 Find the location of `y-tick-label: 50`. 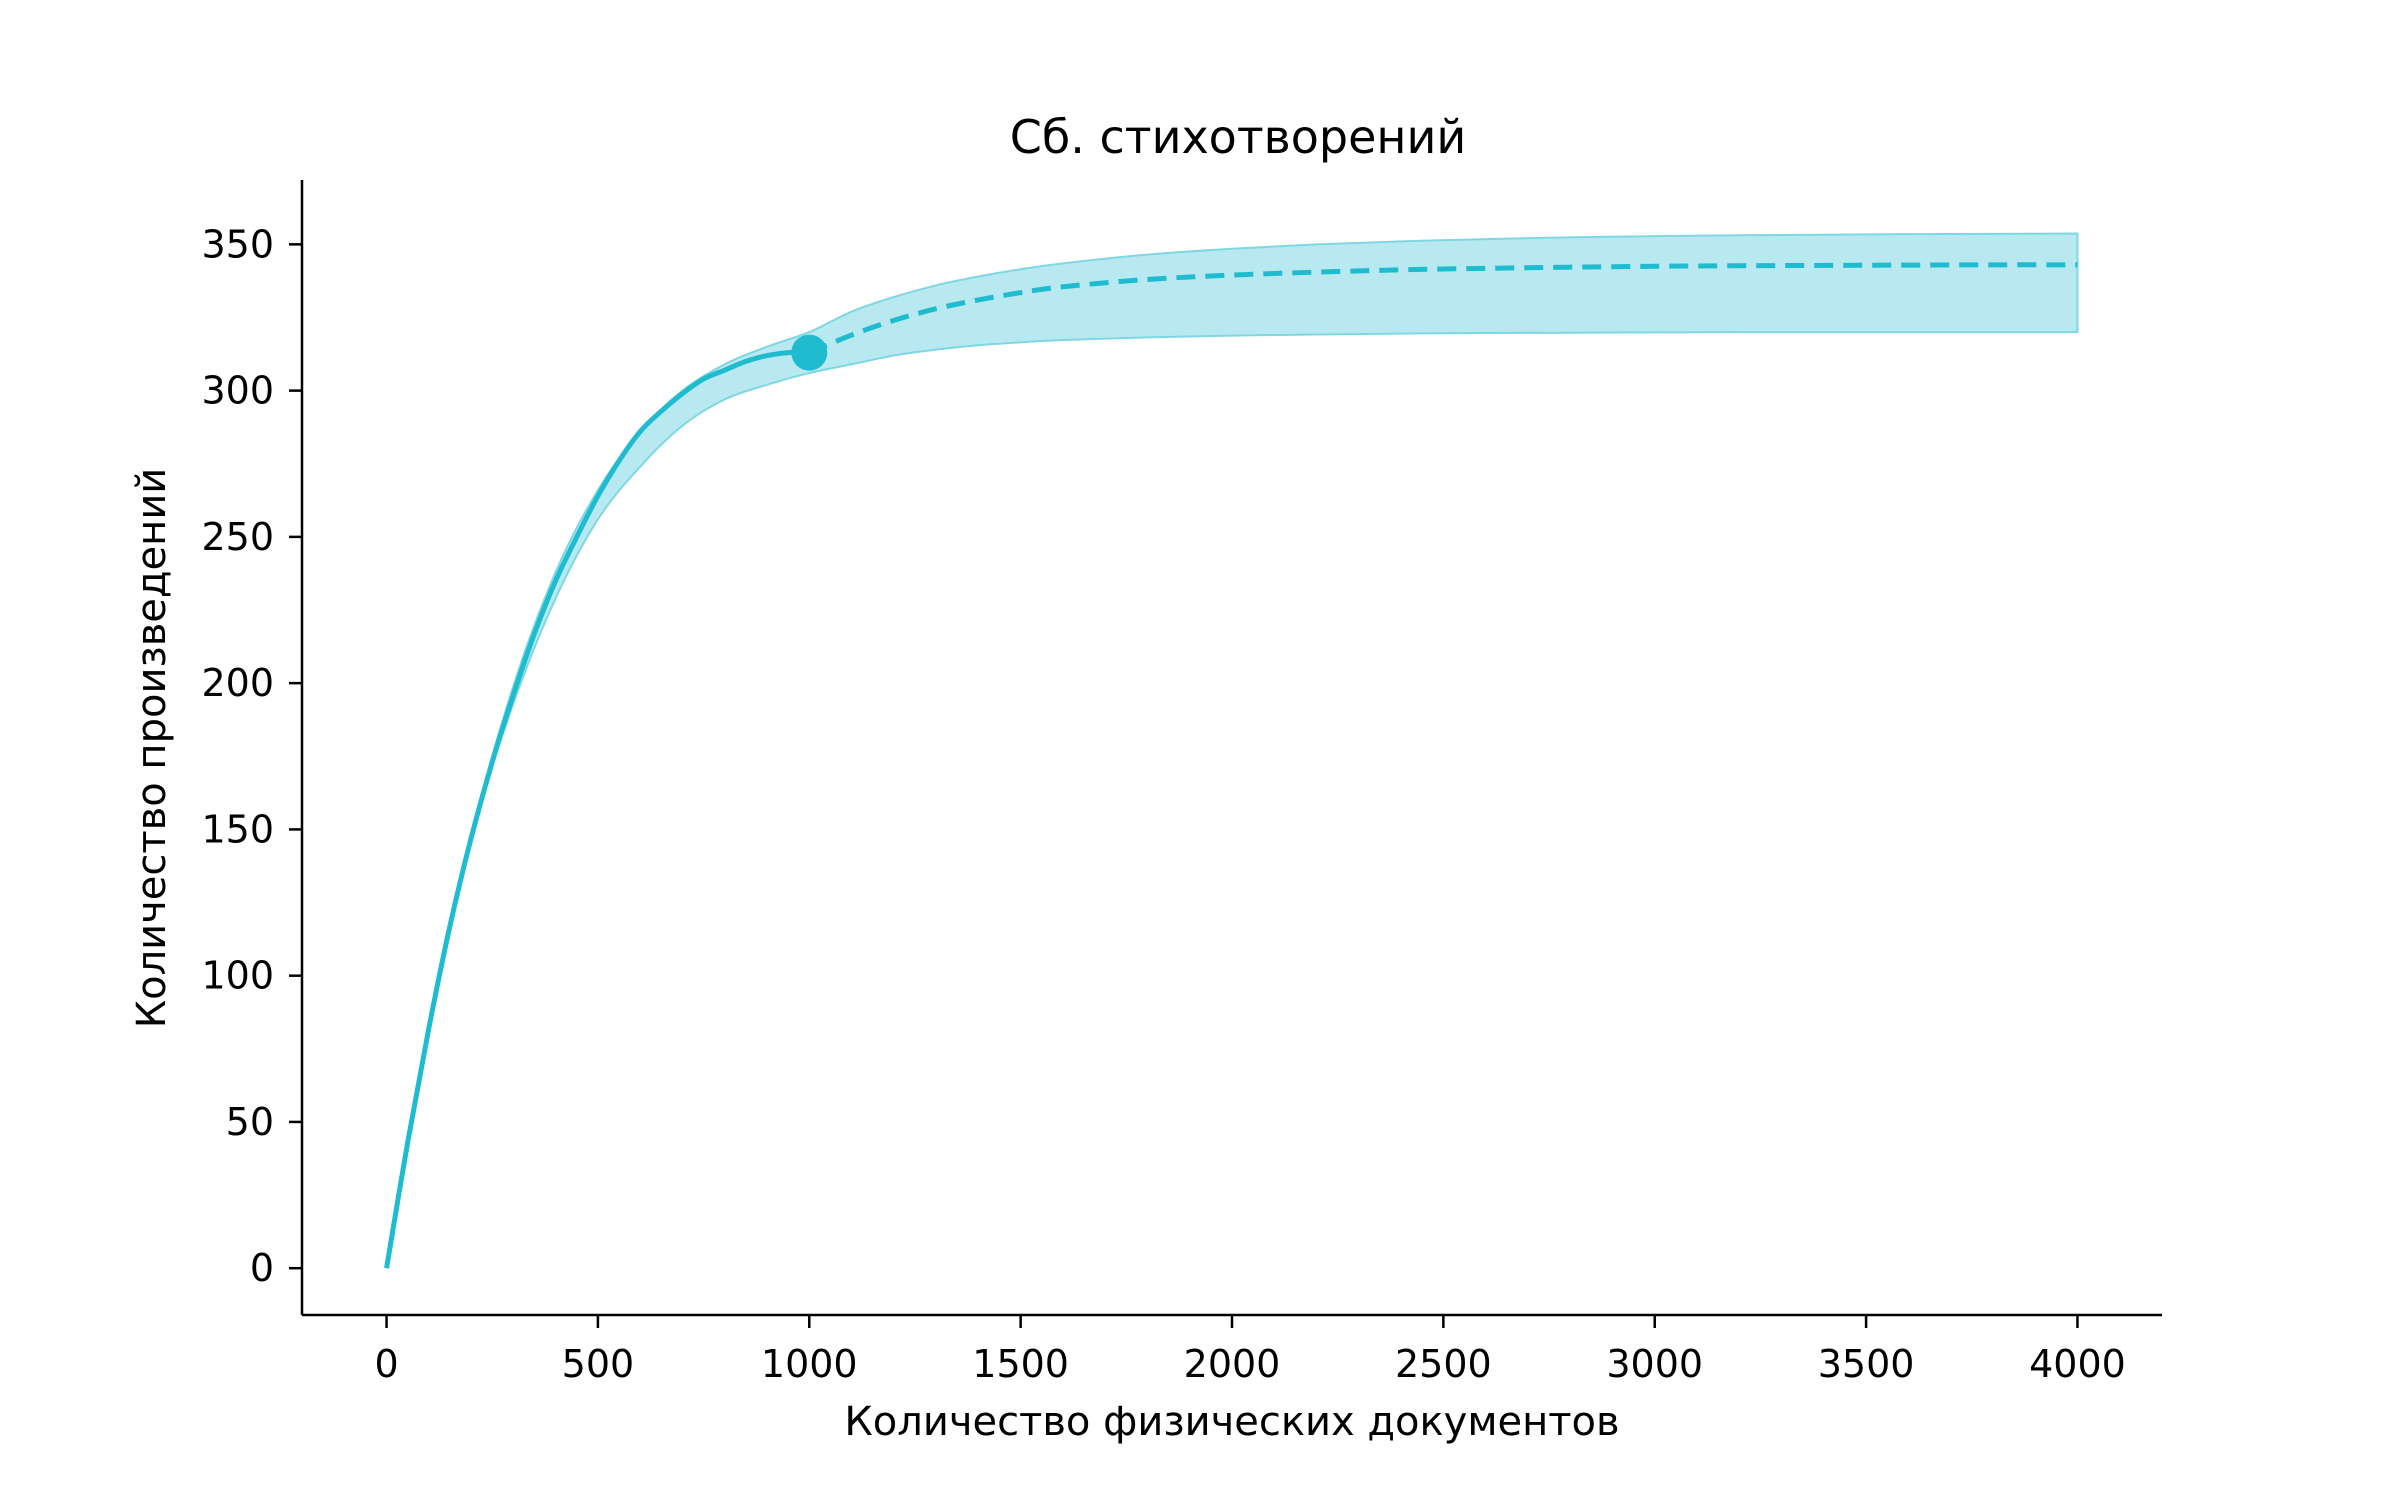

y-tick-label: 50 is located at coordinates (250, 1122).